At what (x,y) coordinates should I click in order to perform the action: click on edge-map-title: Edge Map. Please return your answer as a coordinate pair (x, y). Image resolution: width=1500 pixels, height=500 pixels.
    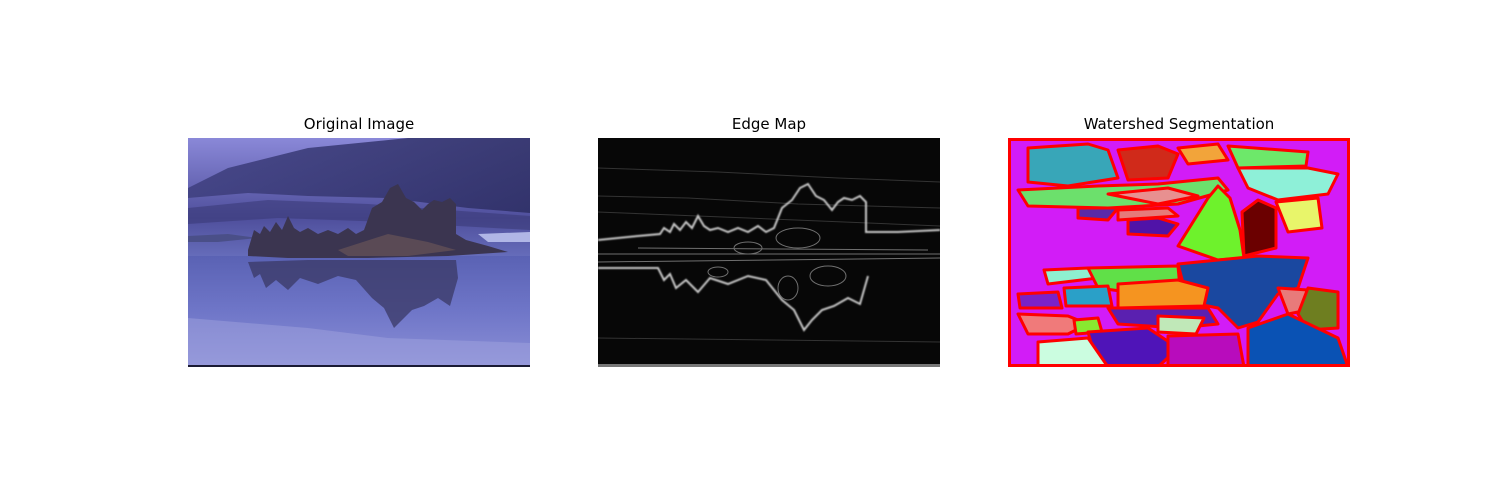
    Looking at the image, I should click on (769, 124).